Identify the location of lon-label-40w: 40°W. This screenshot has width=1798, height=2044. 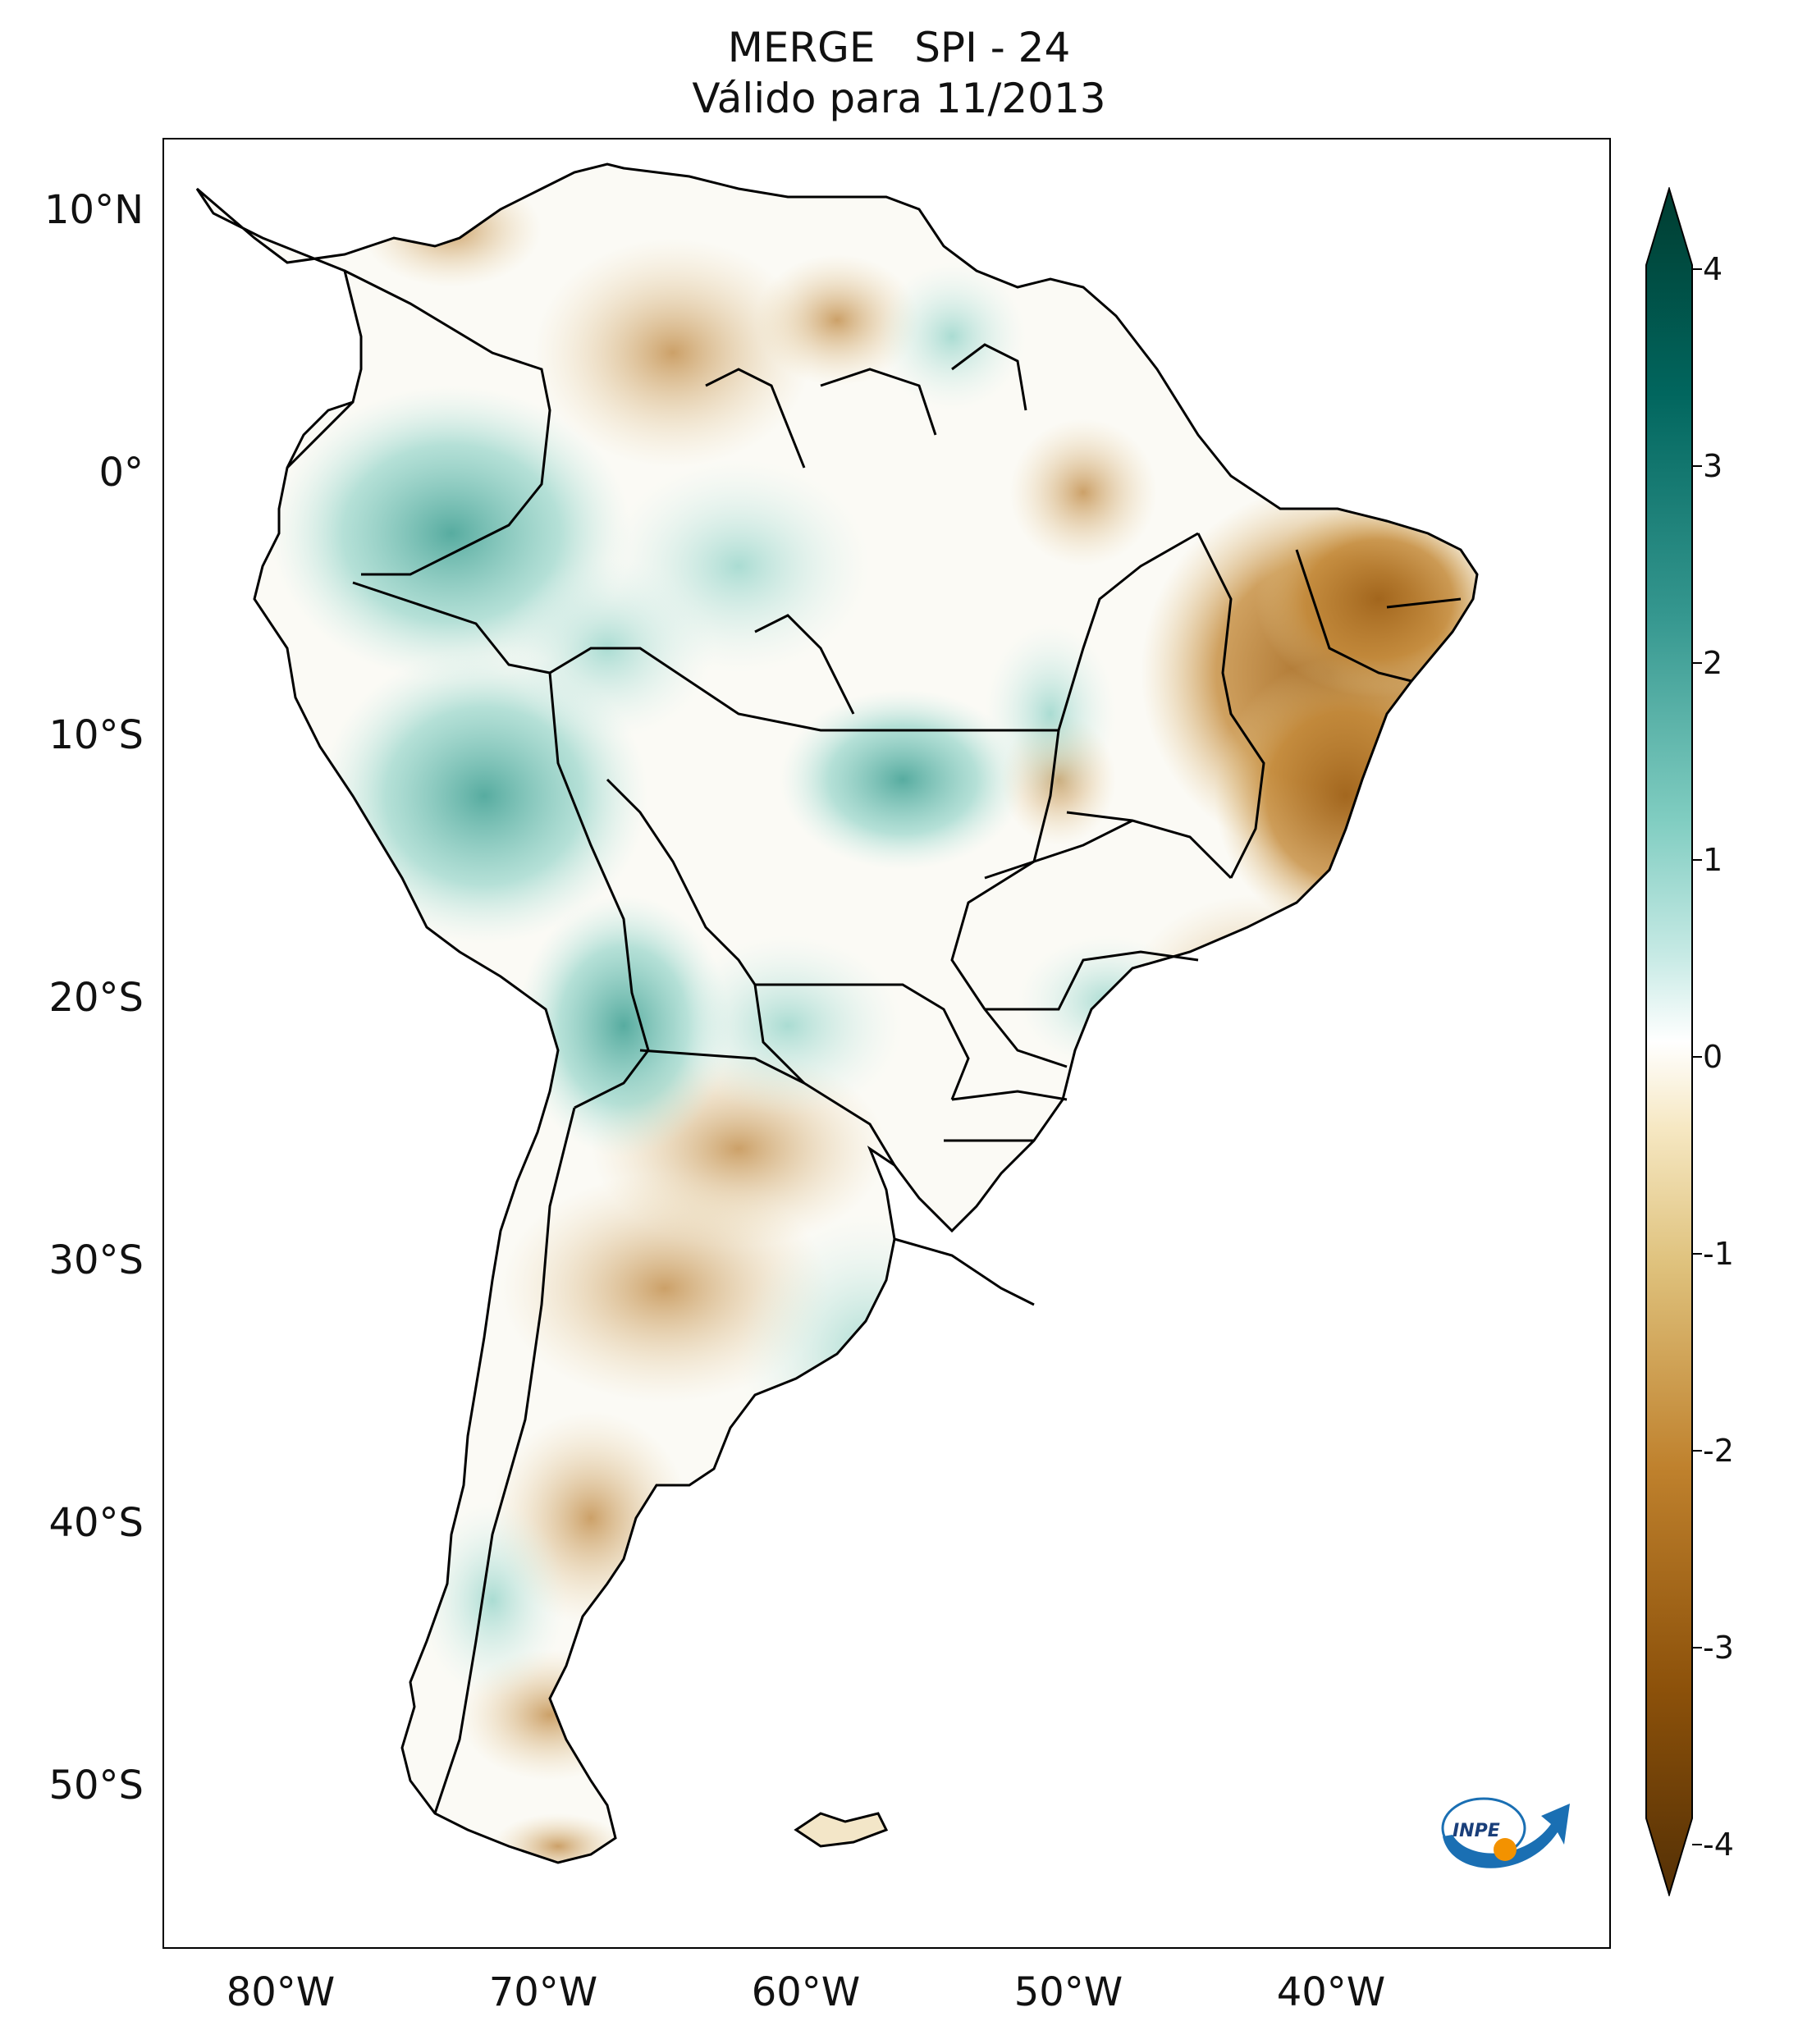
(1331, 1992).